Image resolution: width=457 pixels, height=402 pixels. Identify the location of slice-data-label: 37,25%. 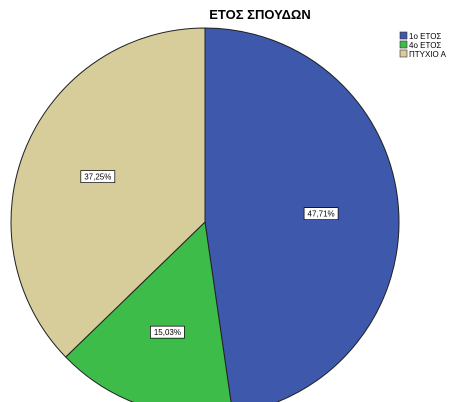
(98, 176).